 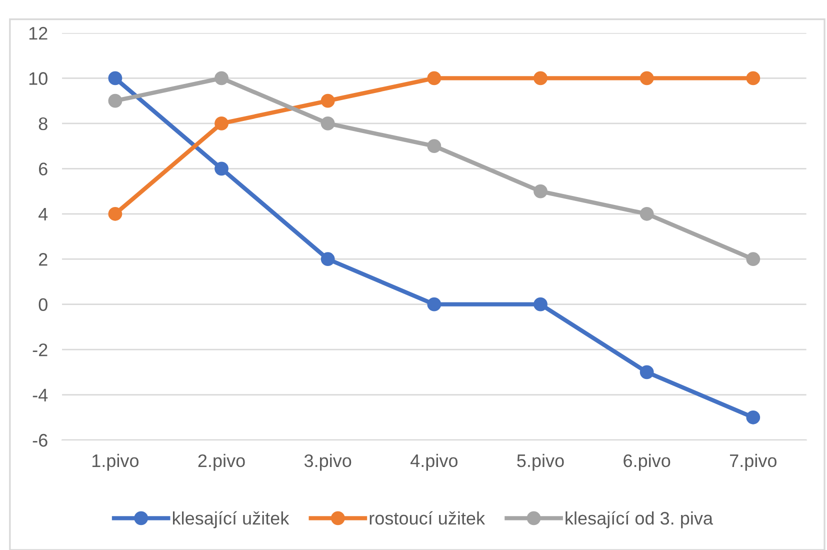 What do you see at coordinates (43, 123) in the screenshot?
I see `y-tick-label: 8` at bounding box center [43, 123].